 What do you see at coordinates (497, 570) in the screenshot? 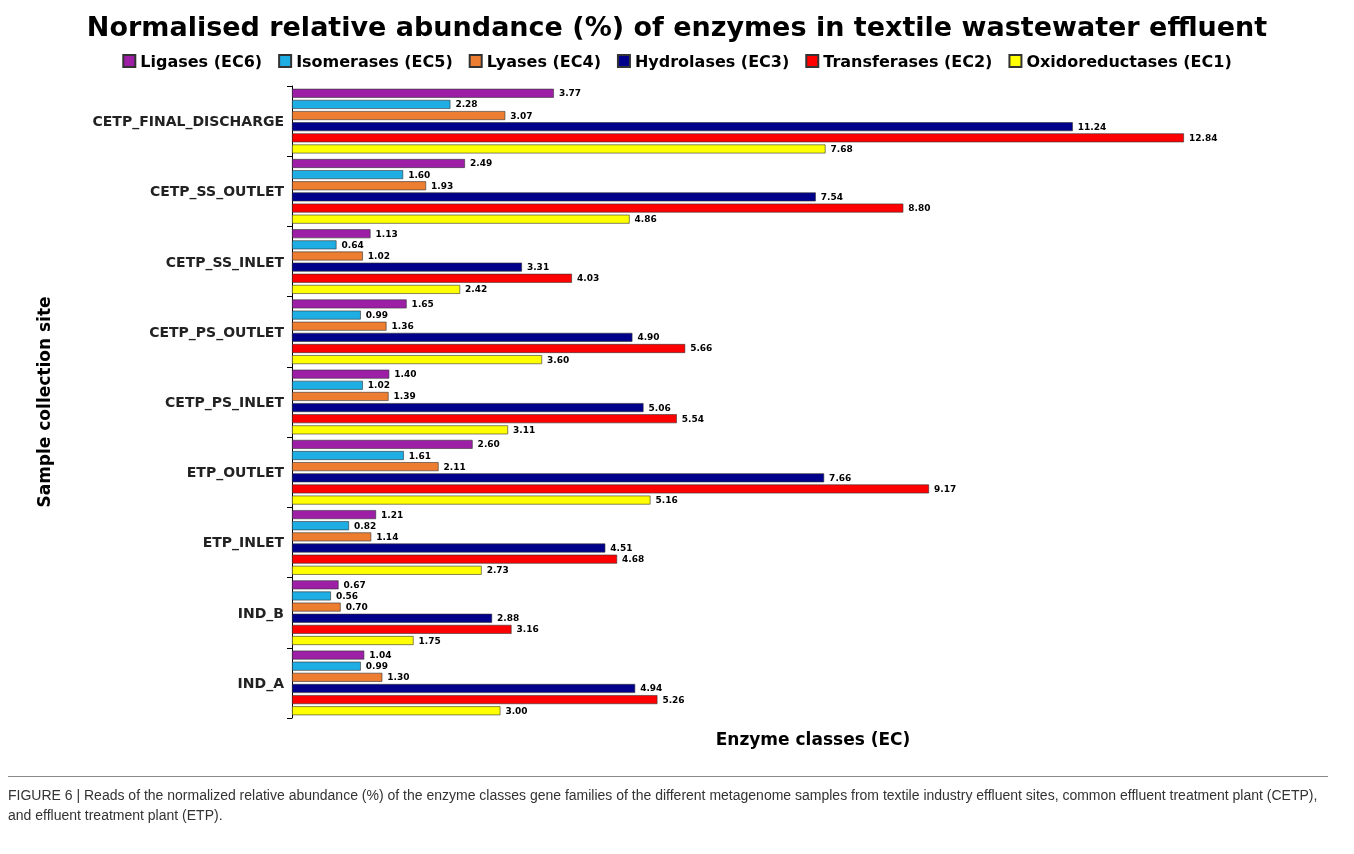
I see `data-label: 2.73` at bounding box center [497, 570].